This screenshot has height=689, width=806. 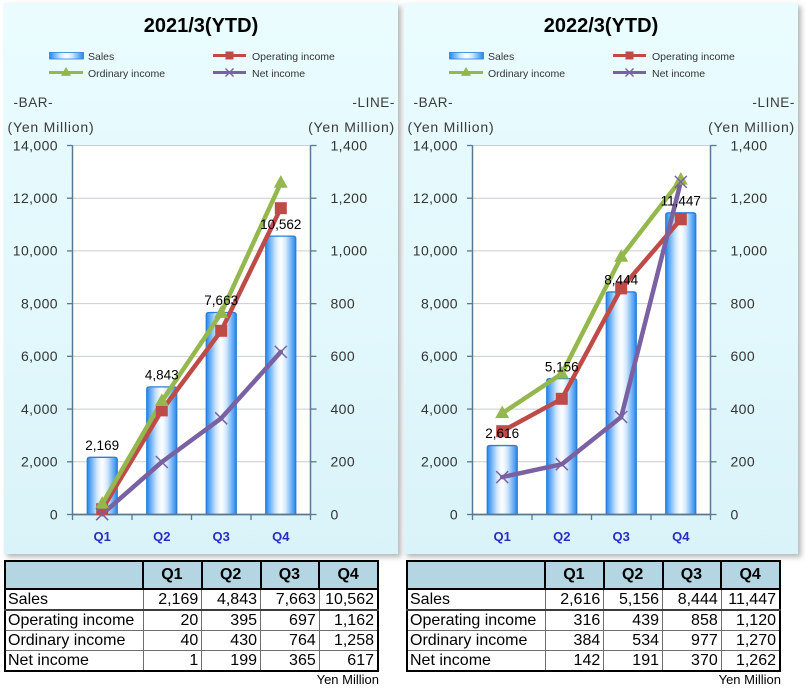 What do you see at coordinates (601, 26) in the screenshot?
I see `svg-text: 2022/3(YTD)` at bounding box center [601, 26].